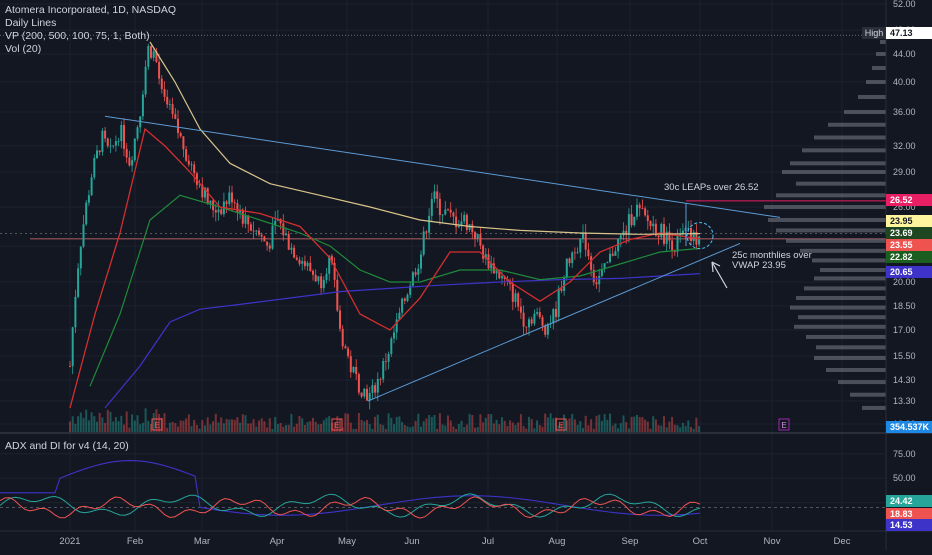 The height and width of the screenshot is (555, 932). Describe the element at coordinates (901, 200) in the screenshot. I see `price-label-text: 26.52` at that location.